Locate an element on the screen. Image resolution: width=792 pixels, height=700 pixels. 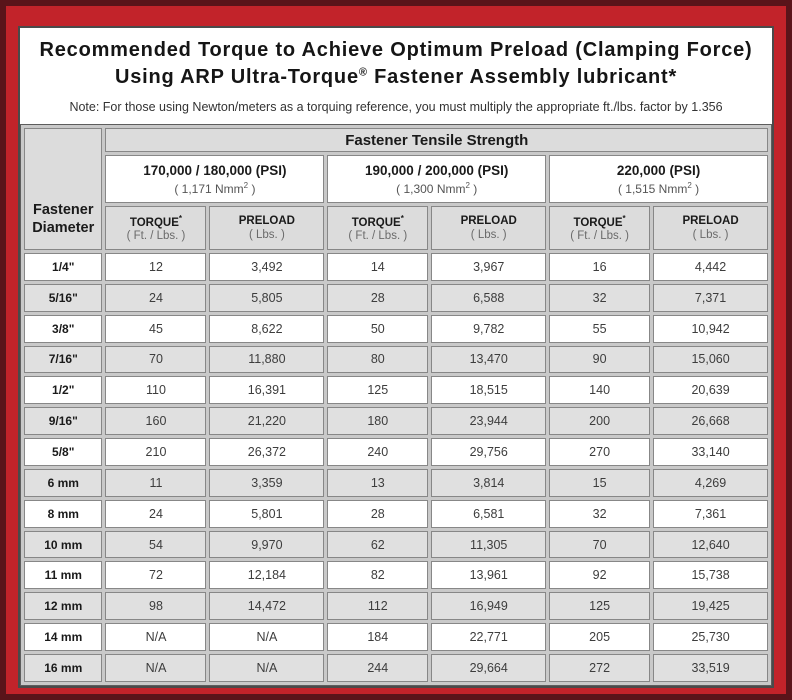
preload-value-cell: 19,425 is located at coordinates (710, 606).